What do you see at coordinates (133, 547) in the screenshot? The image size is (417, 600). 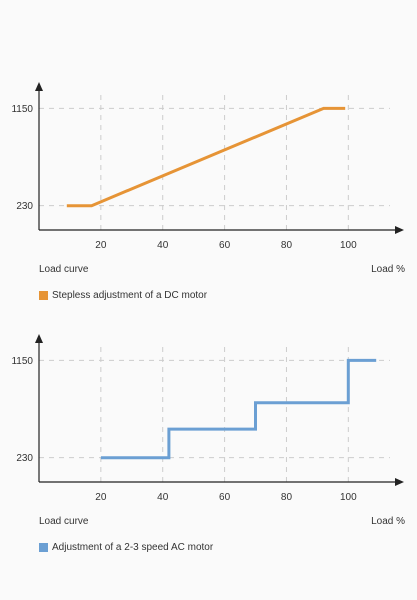 I see `legend-label: Adjustment of a 2-3 speed AC motor` at bounding box center [133, 547].